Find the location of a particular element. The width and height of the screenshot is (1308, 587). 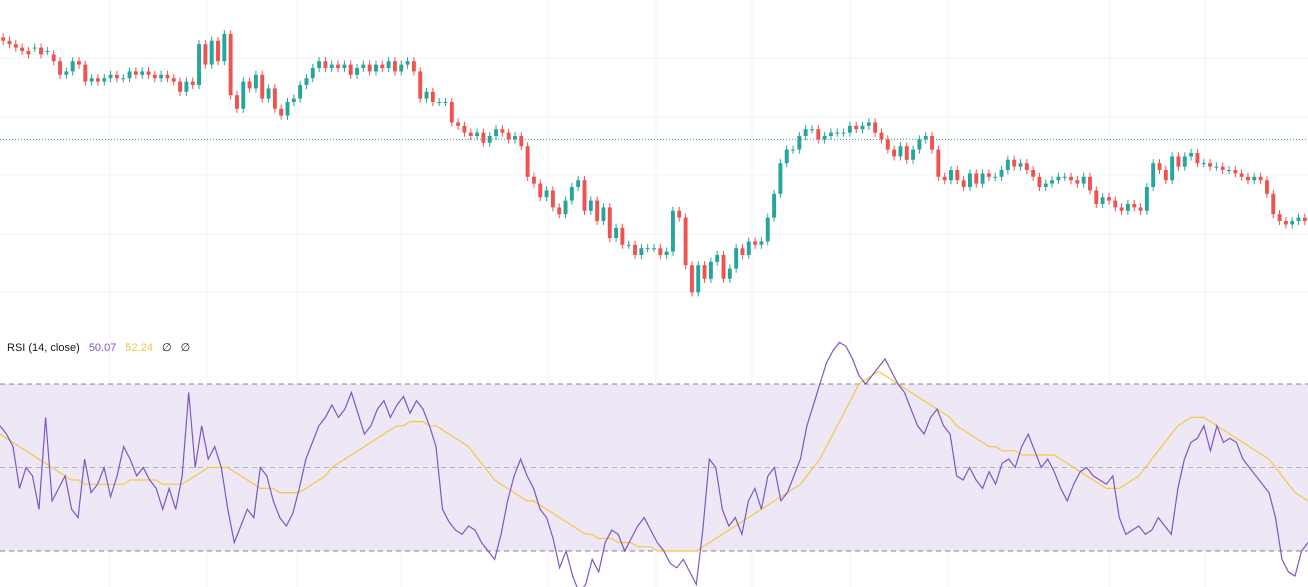

rsi-legend-na-2: ∅ is located at coordinates (185, 348).